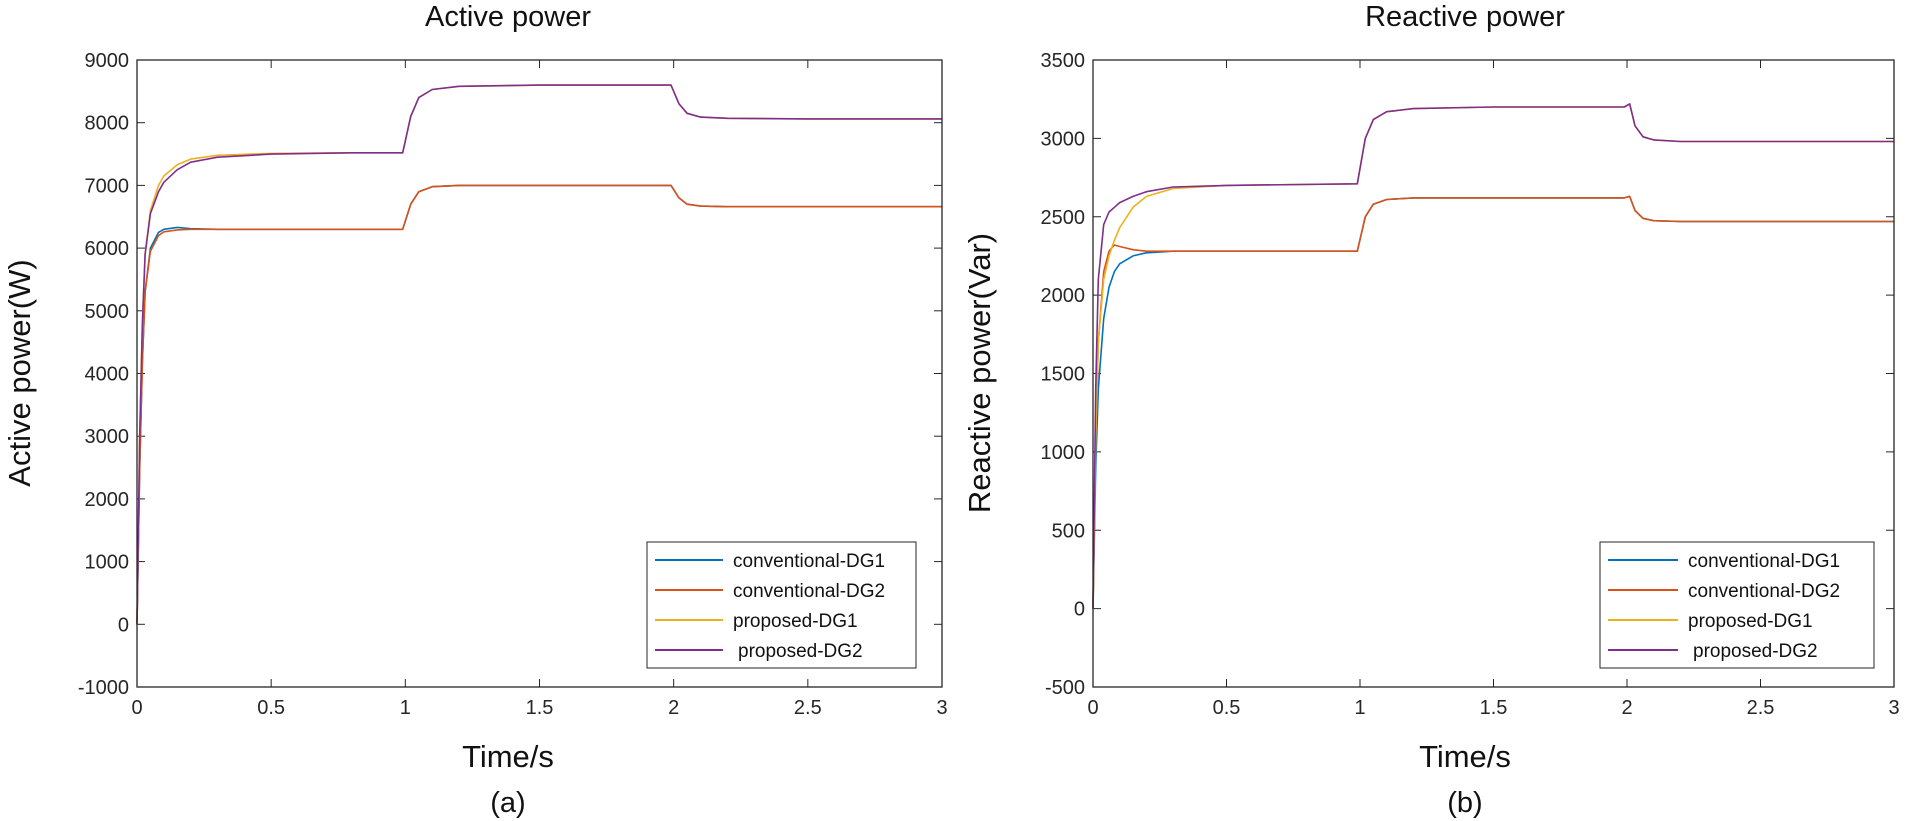 The width and height of the screenshot is (1905, 821). I want to click on y-tick-labels: -500 0 500 1000 1500 2000 2500 3000 3500, so click(1063, 374).